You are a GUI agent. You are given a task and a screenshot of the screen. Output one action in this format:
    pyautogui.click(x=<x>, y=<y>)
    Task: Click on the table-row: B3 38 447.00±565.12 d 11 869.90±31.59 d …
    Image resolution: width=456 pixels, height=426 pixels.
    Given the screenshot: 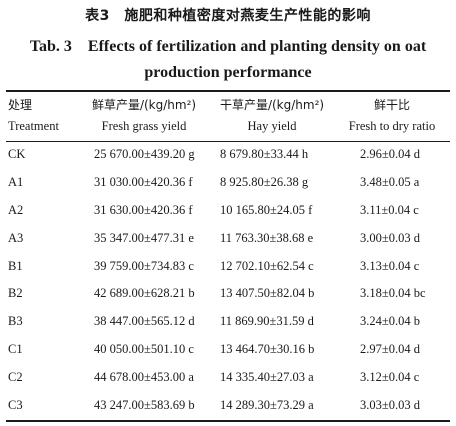 What is the action you would take?
    pyautogui.click(x=228, y=322)
    